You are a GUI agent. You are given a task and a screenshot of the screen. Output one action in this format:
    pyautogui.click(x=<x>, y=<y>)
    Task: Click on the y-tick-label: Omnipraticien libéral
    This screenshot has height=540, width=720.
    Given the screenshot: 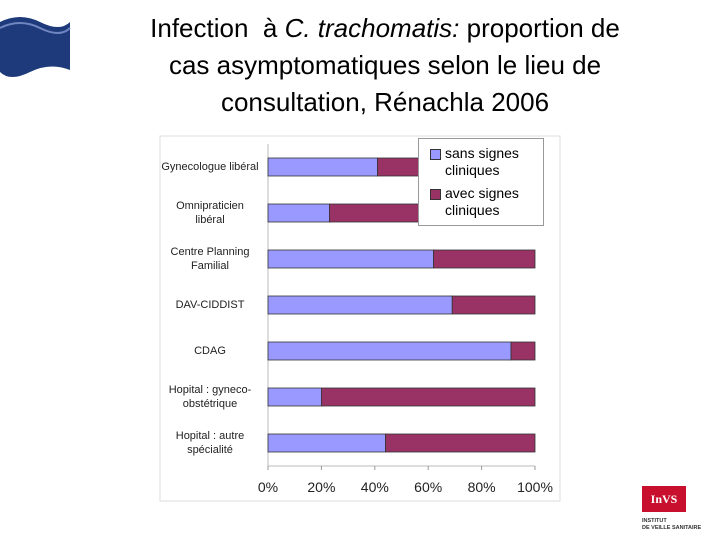 What is the action you would take?
    pyautogui.click(x=210, y=213)
    